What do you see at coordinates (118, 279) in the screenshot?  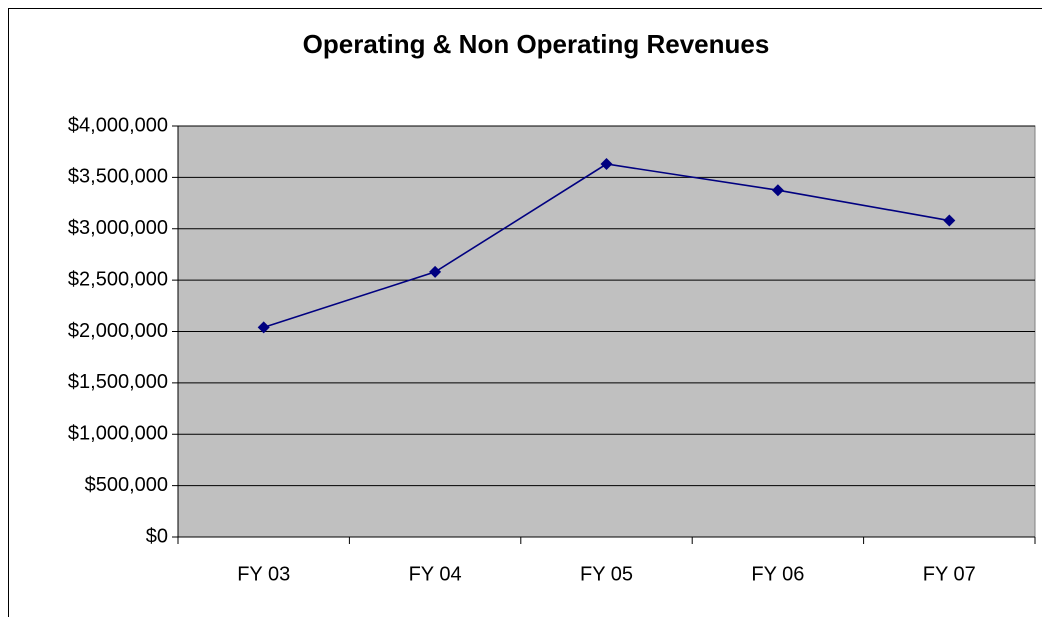 I see `y-tick-label: $2,500,000` at bounding box center [118, 279].